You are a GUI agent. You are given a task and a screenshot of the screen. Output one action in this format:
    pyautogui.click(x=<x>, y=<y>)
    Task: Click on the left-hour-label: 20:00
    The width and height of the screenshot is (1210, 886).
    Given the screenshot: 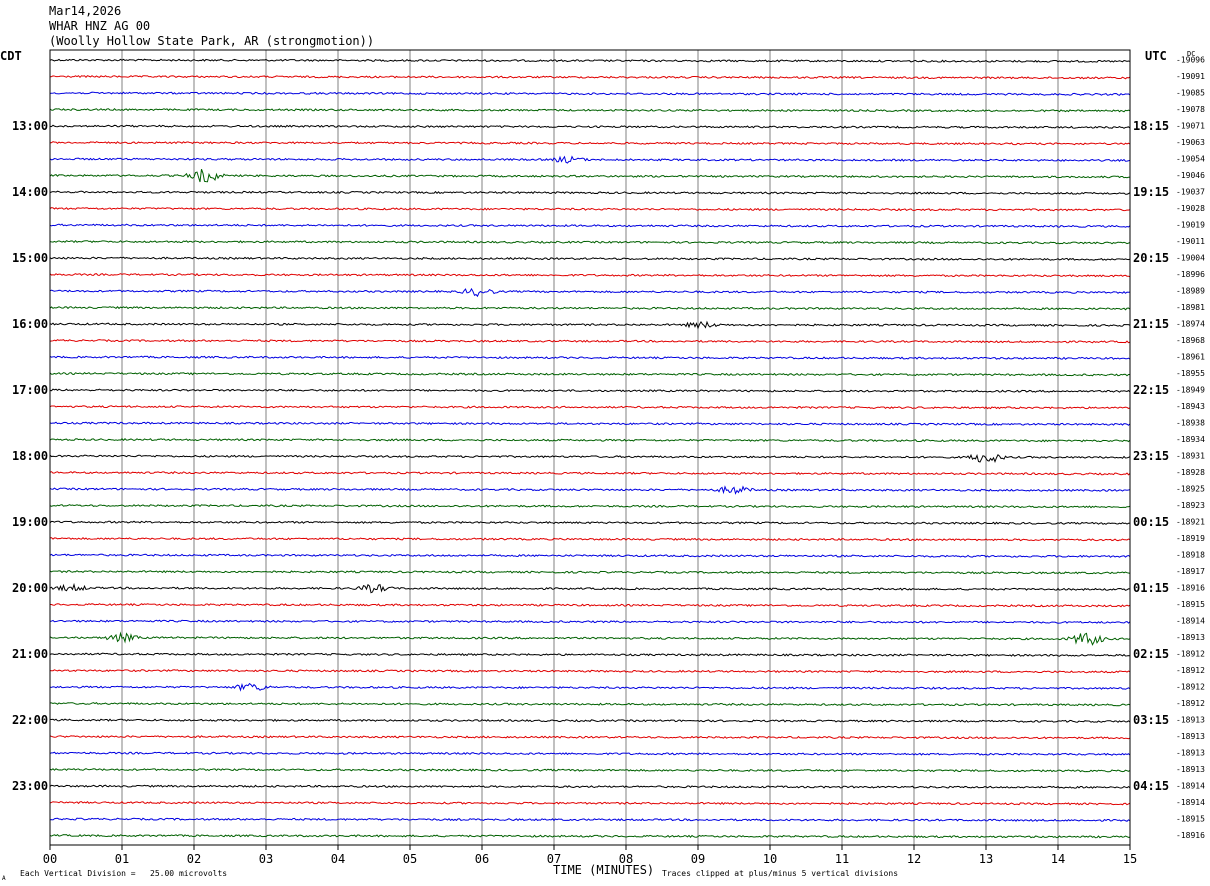 What is the action you would take?
    pyautogui.click(x=30, y=588)
    